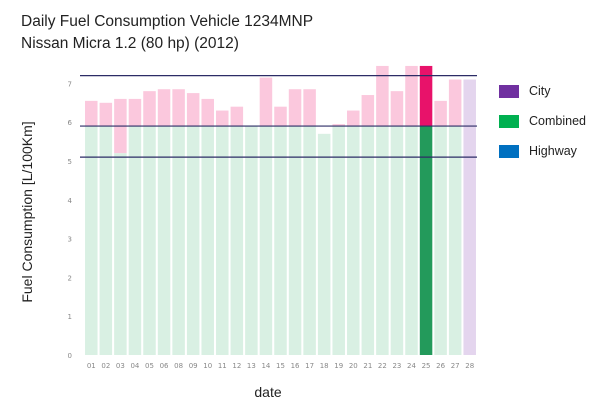  What do you see at coordinates (509, 121) in the screenshot?
I see `legend-swatch-combined` at bounding box center [509, 121].